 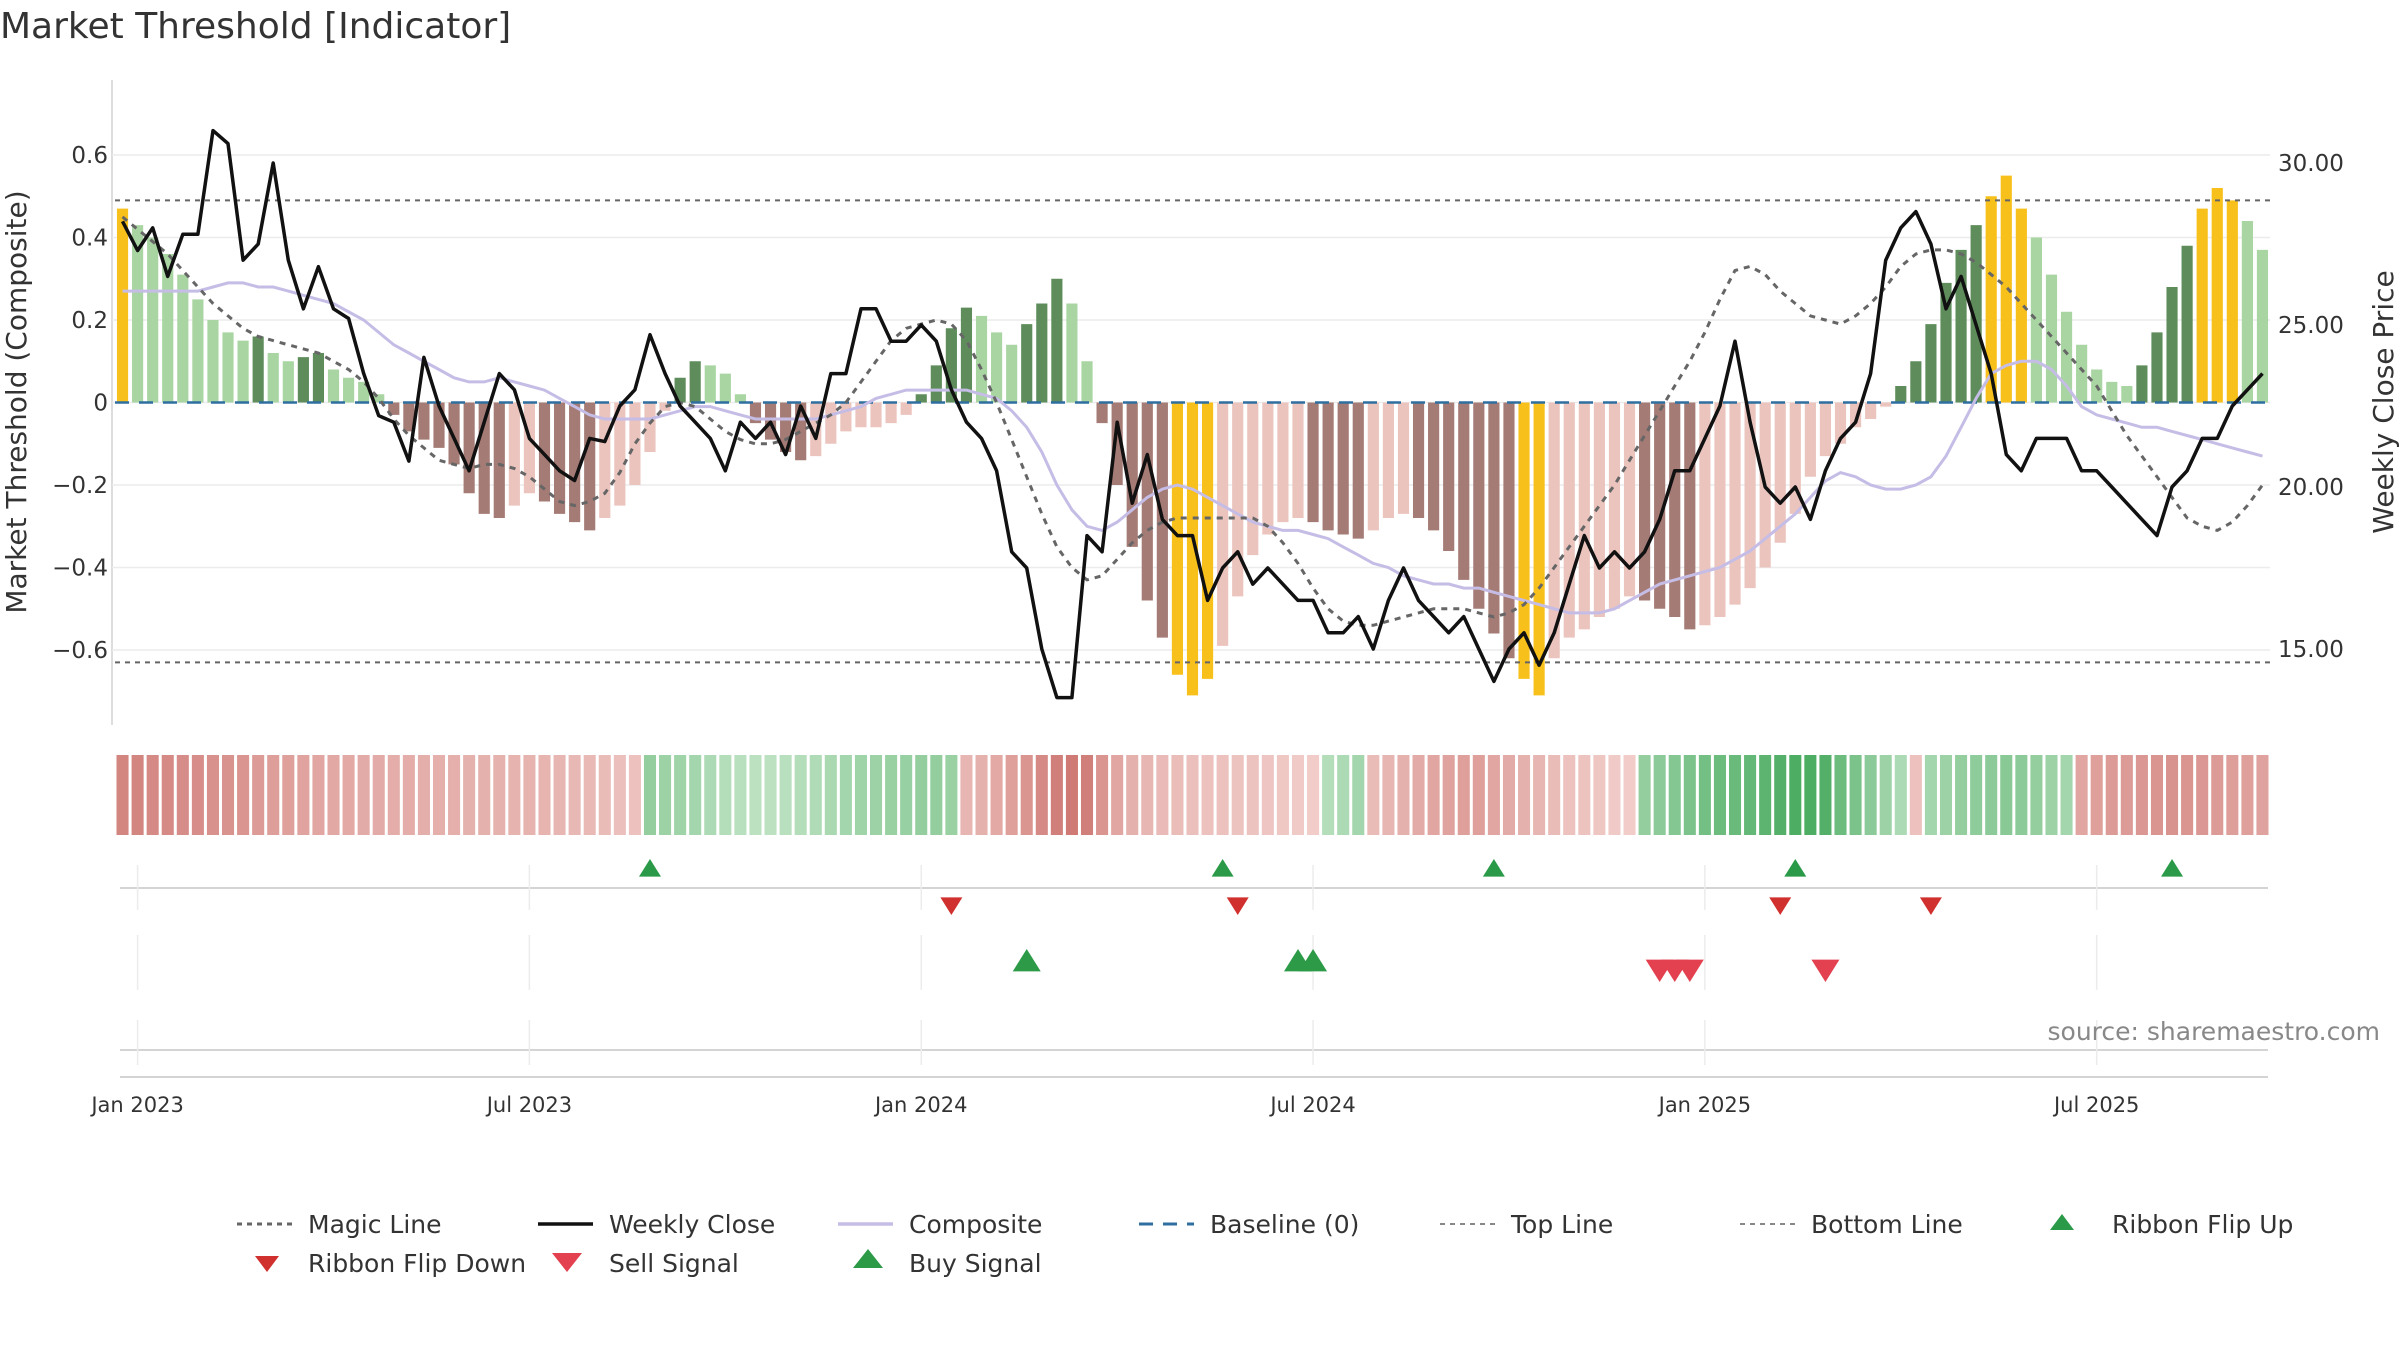 What do you see at coordinates (417, 1263) in the screenshot?
I see `legend-ribbon-flip-down-label: Ribbon Flip Down` at bounding box center [417, 1263].